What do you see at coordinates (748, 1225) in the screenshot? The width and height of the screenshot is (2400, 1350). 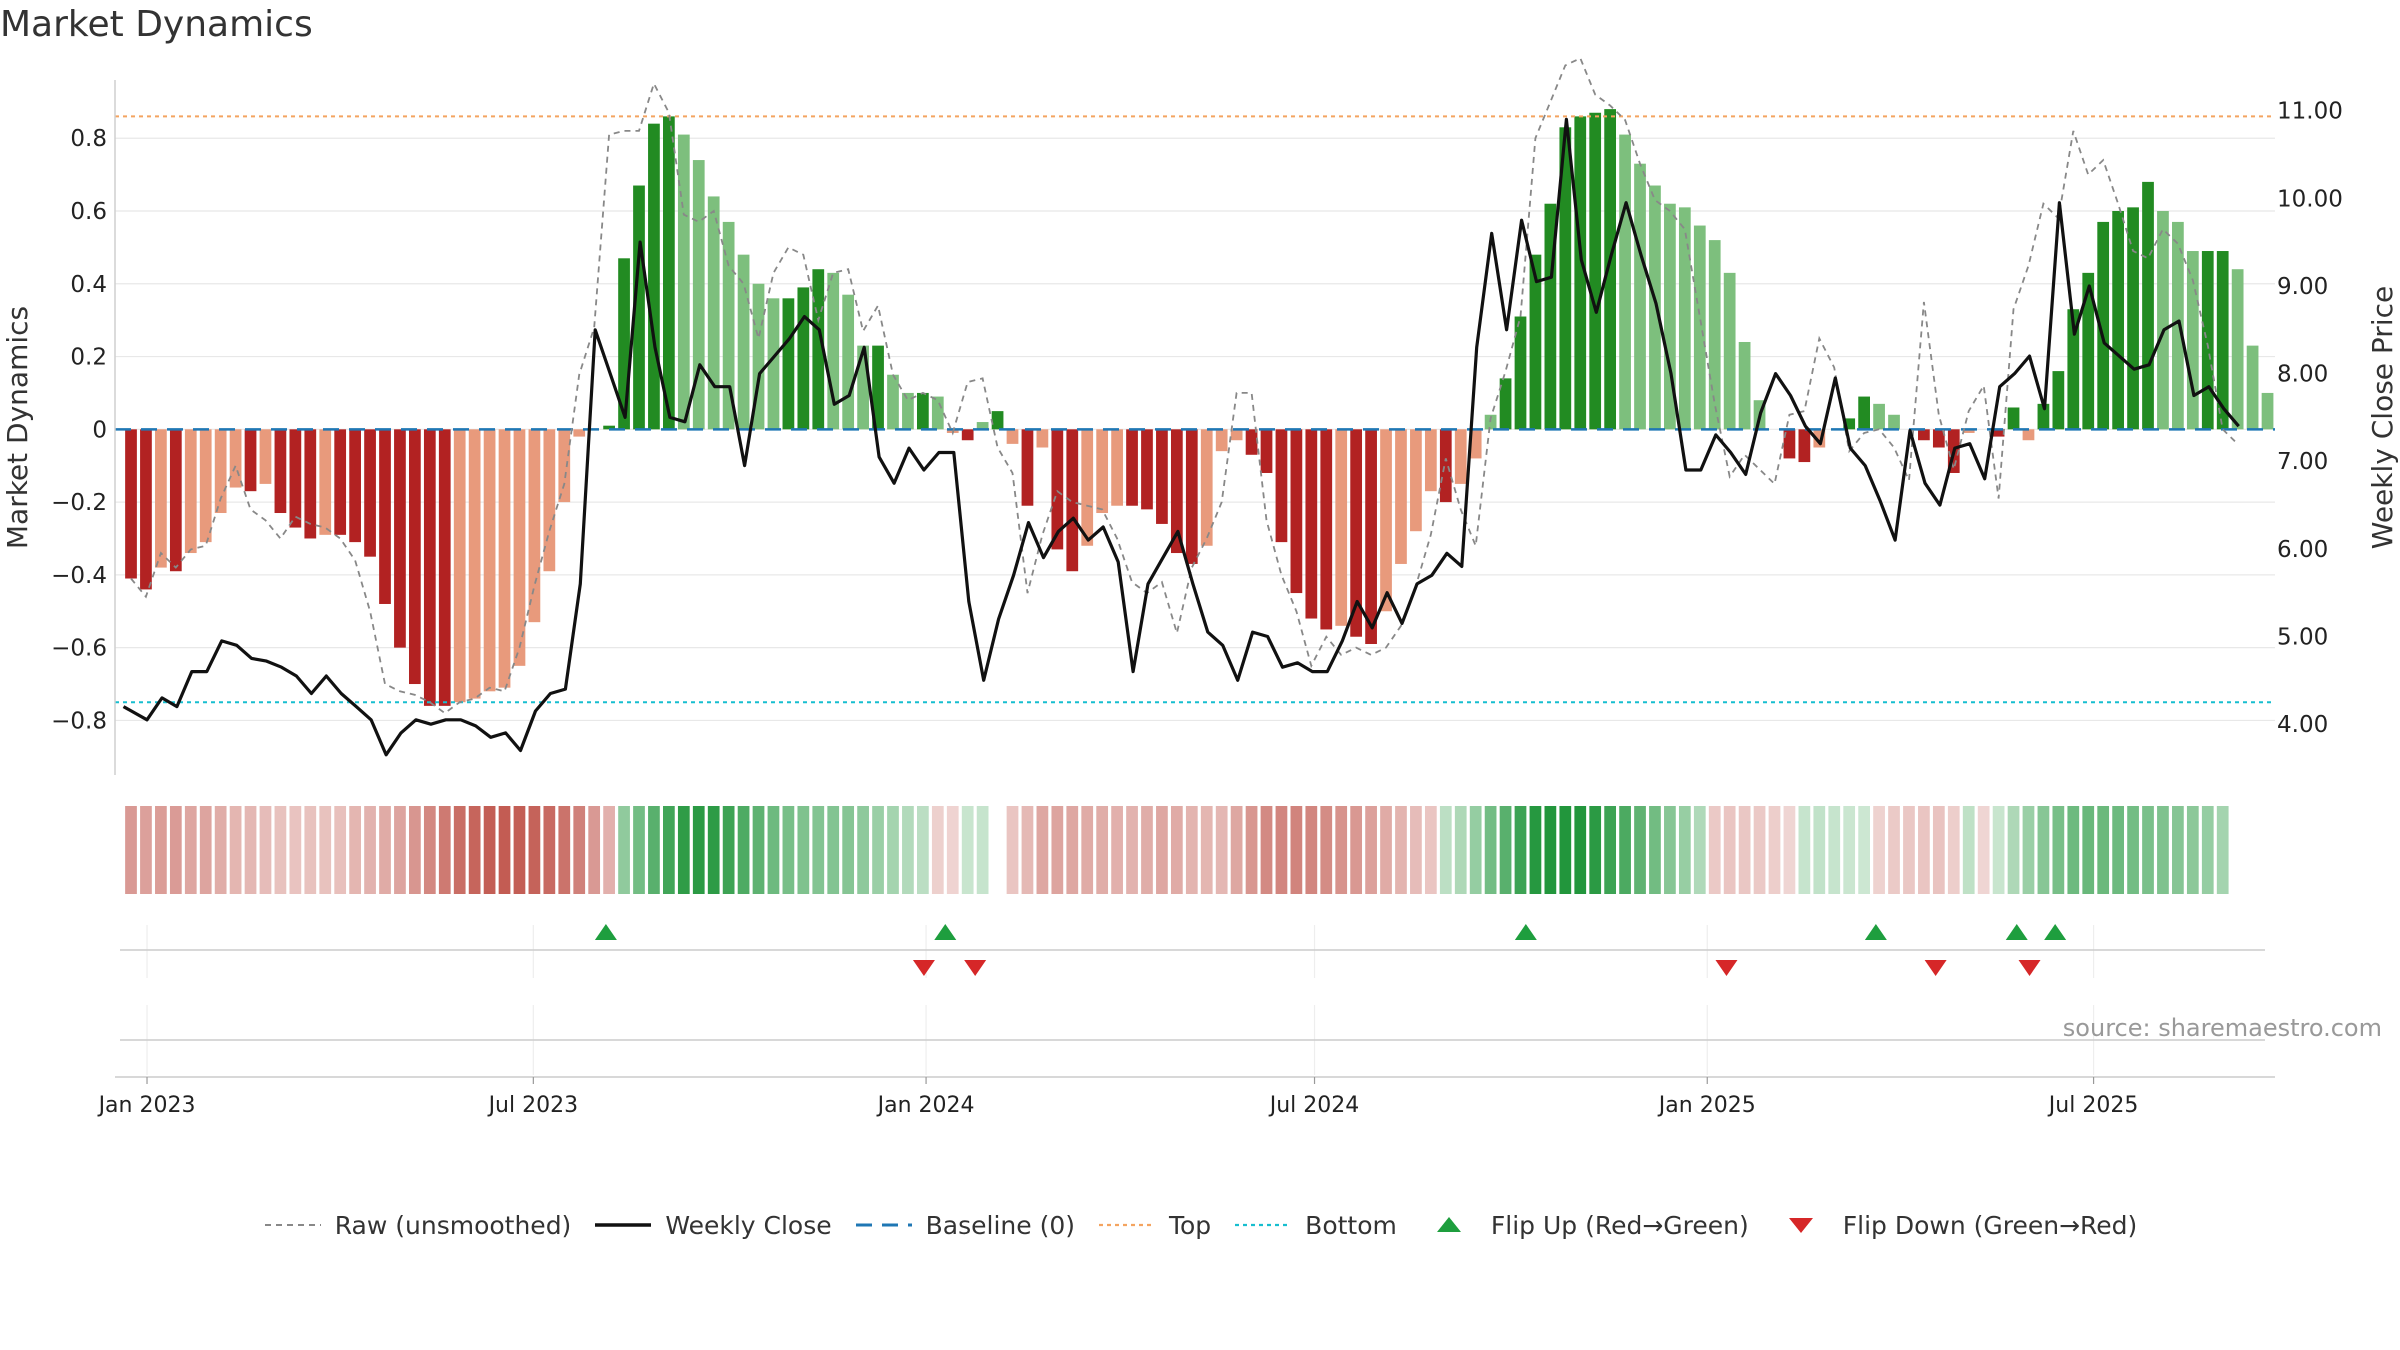 I see `legend-label: Weekly Close` at bounding box center [748, 1225].